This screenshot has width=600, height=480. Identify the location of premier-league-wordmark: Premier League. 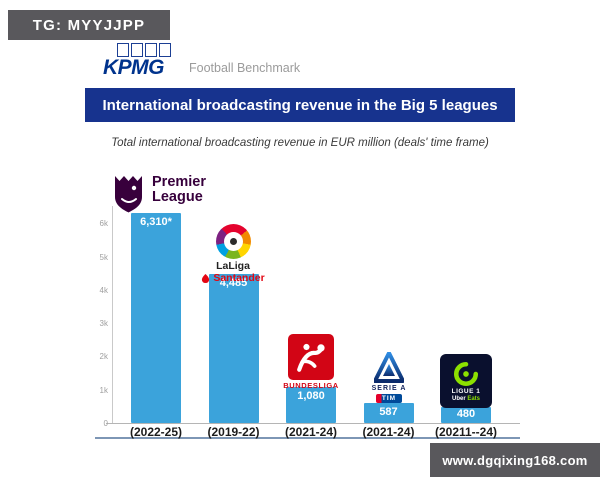
(179, 190).